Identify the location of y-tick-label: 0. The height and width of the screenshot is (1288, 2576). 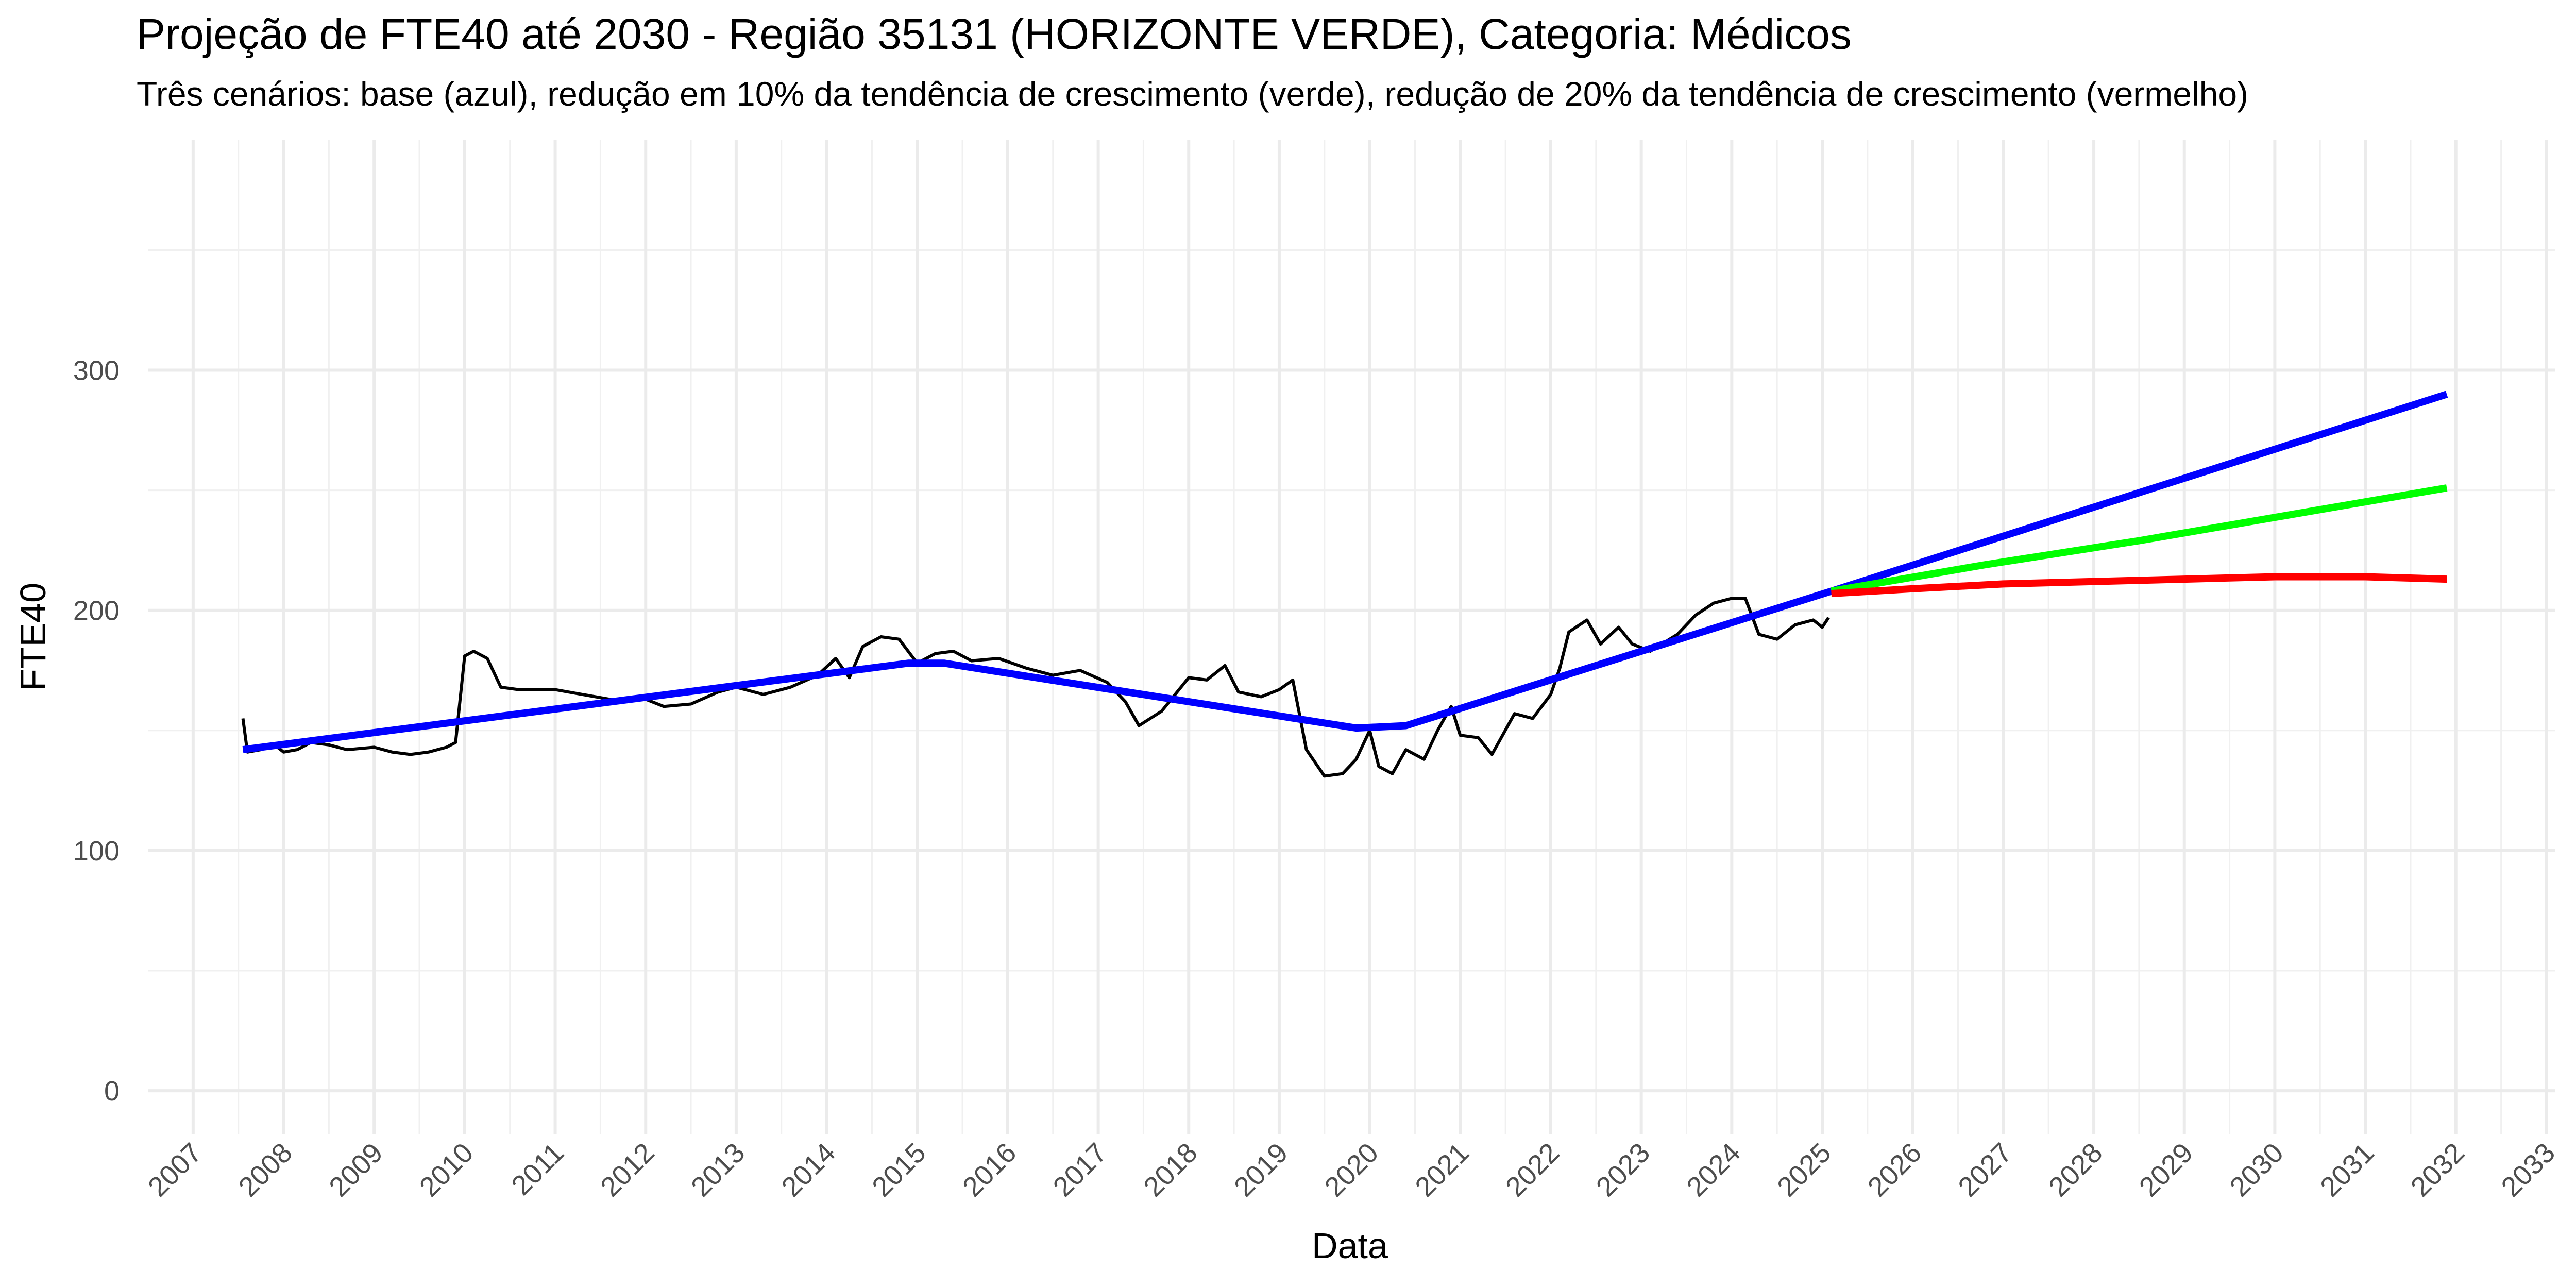
(112, 1091).